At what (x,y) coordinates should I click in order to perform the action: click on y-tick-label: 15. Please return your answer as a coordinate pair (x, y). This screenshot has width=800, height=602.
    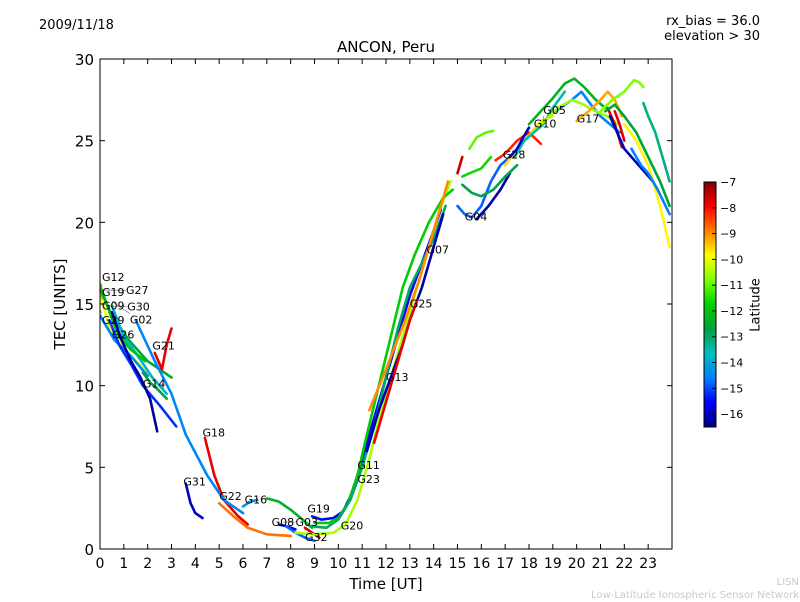
    Looking at the image, I should click on (84, 305).